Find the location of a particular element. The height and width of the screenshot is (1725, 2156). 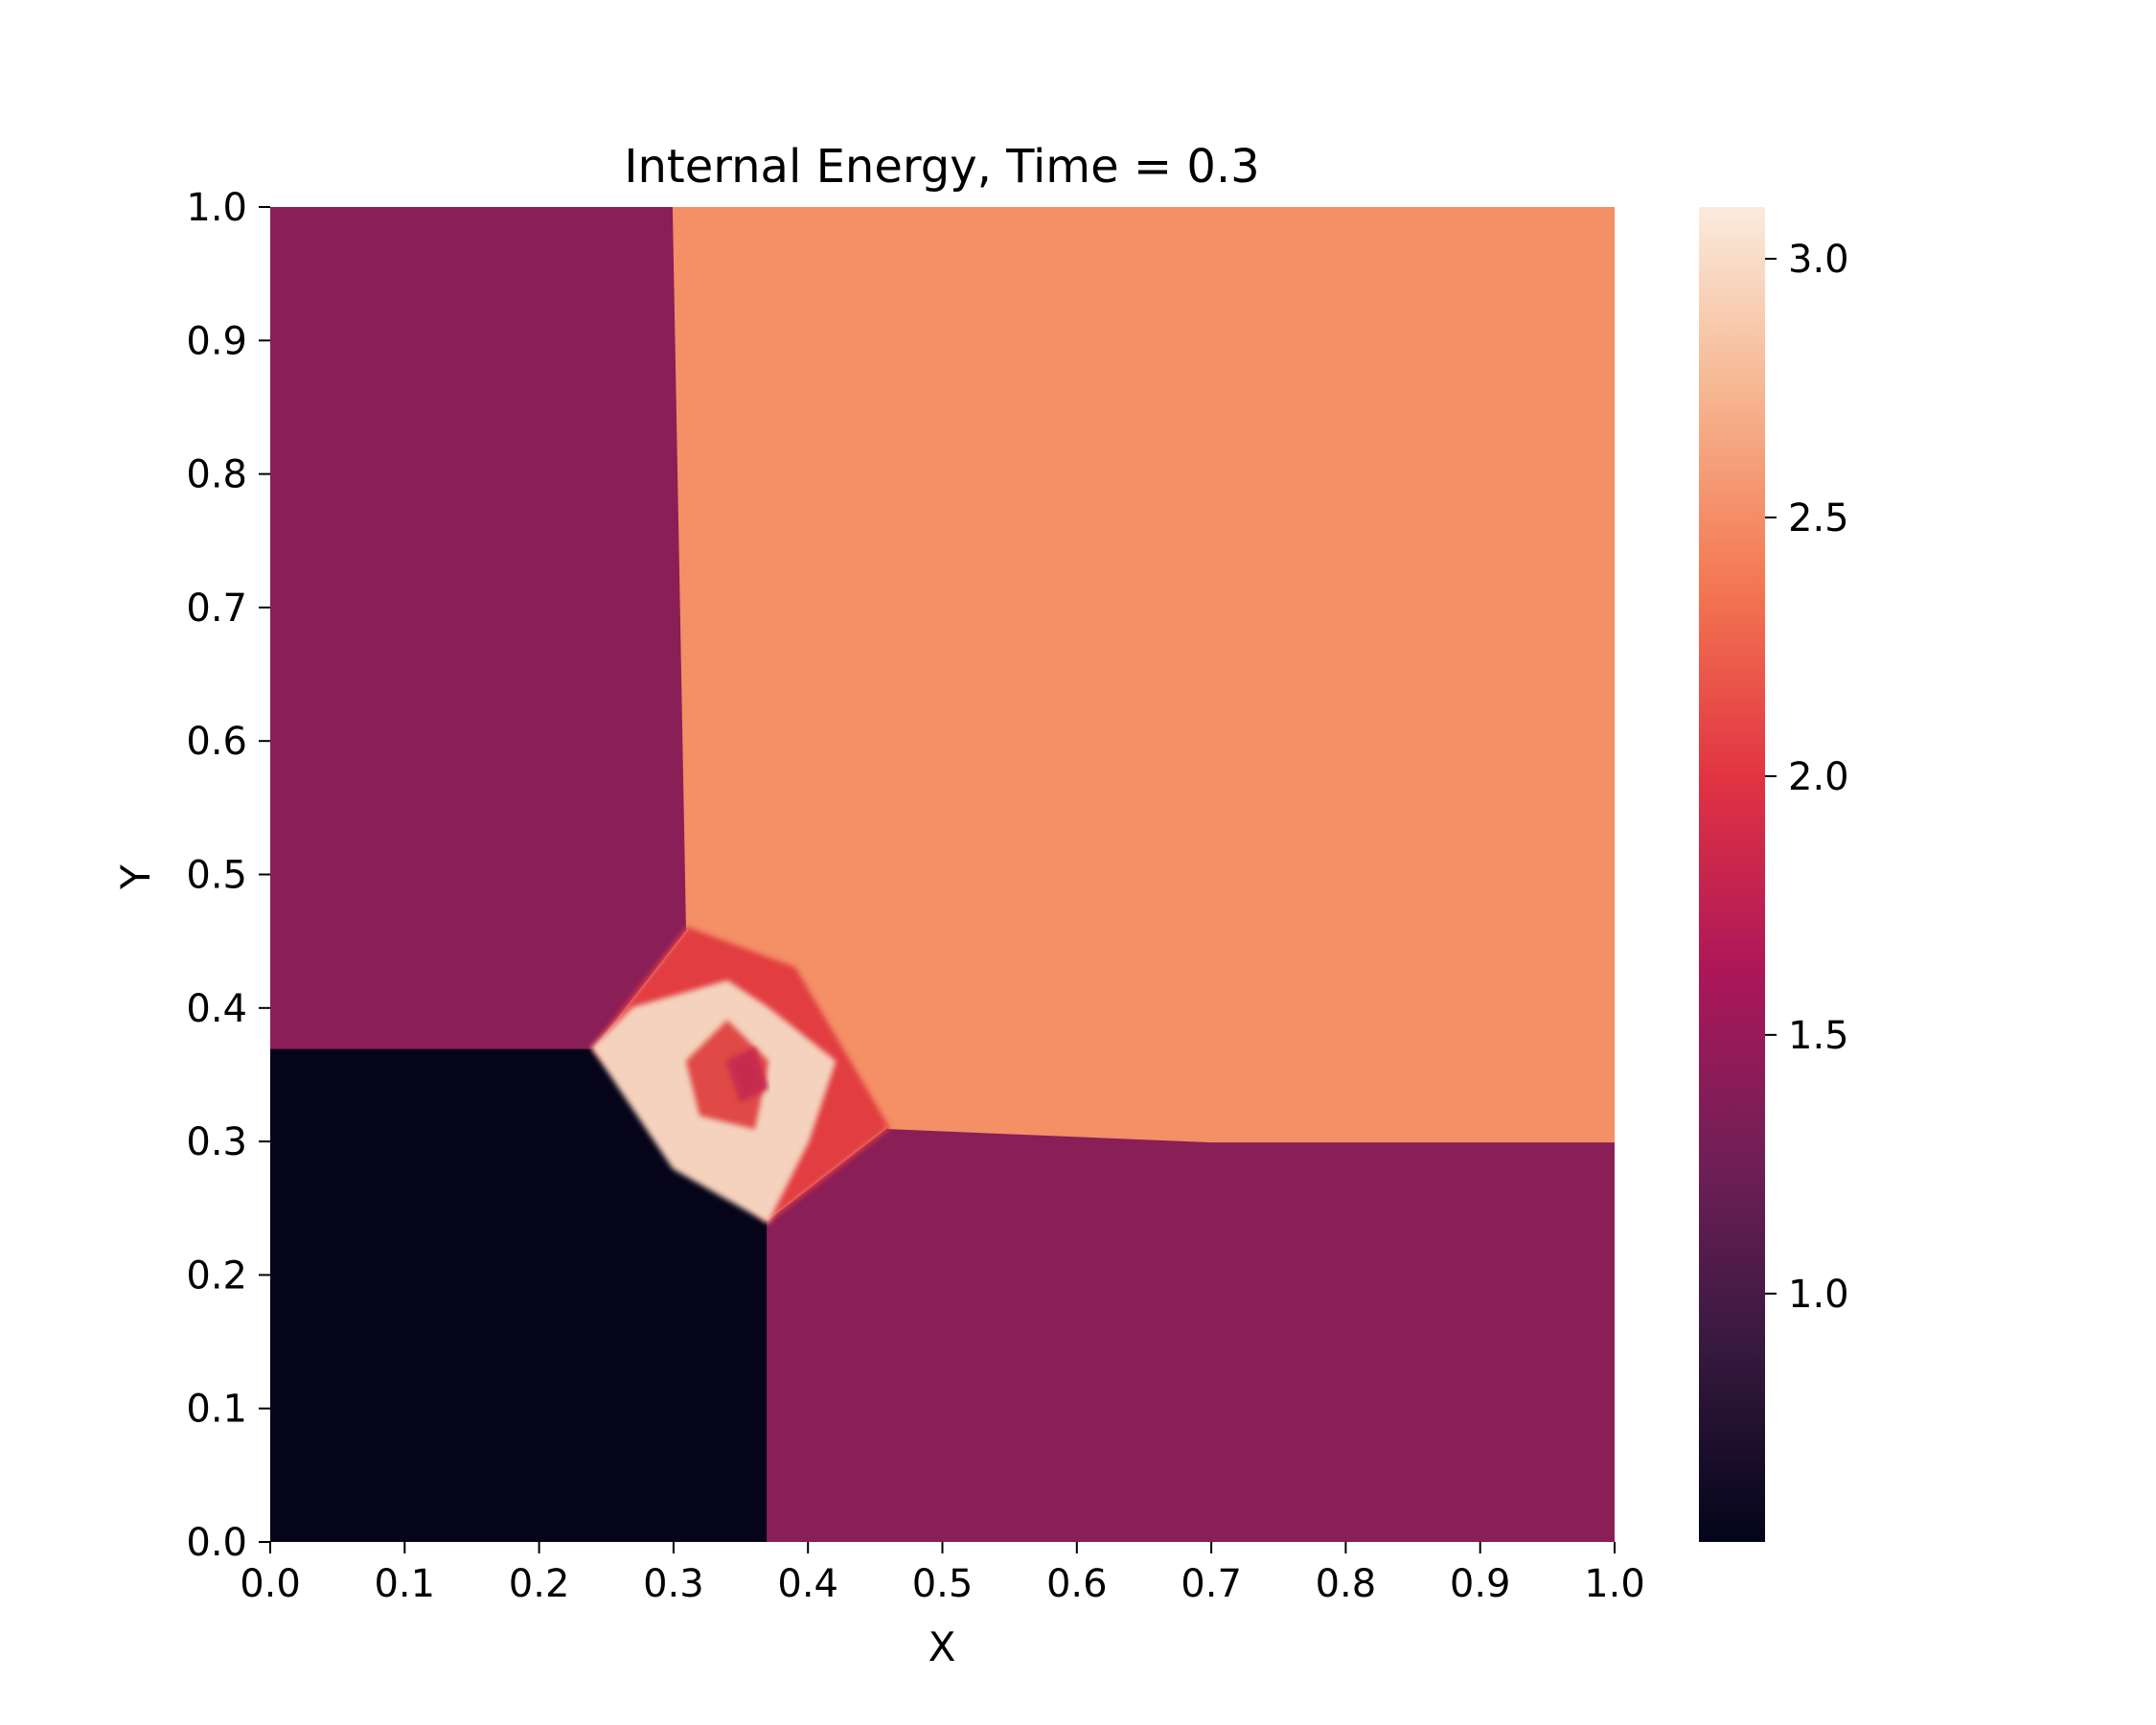

x-tick-label: 1.0 is located at coordinates (1614, 1584).